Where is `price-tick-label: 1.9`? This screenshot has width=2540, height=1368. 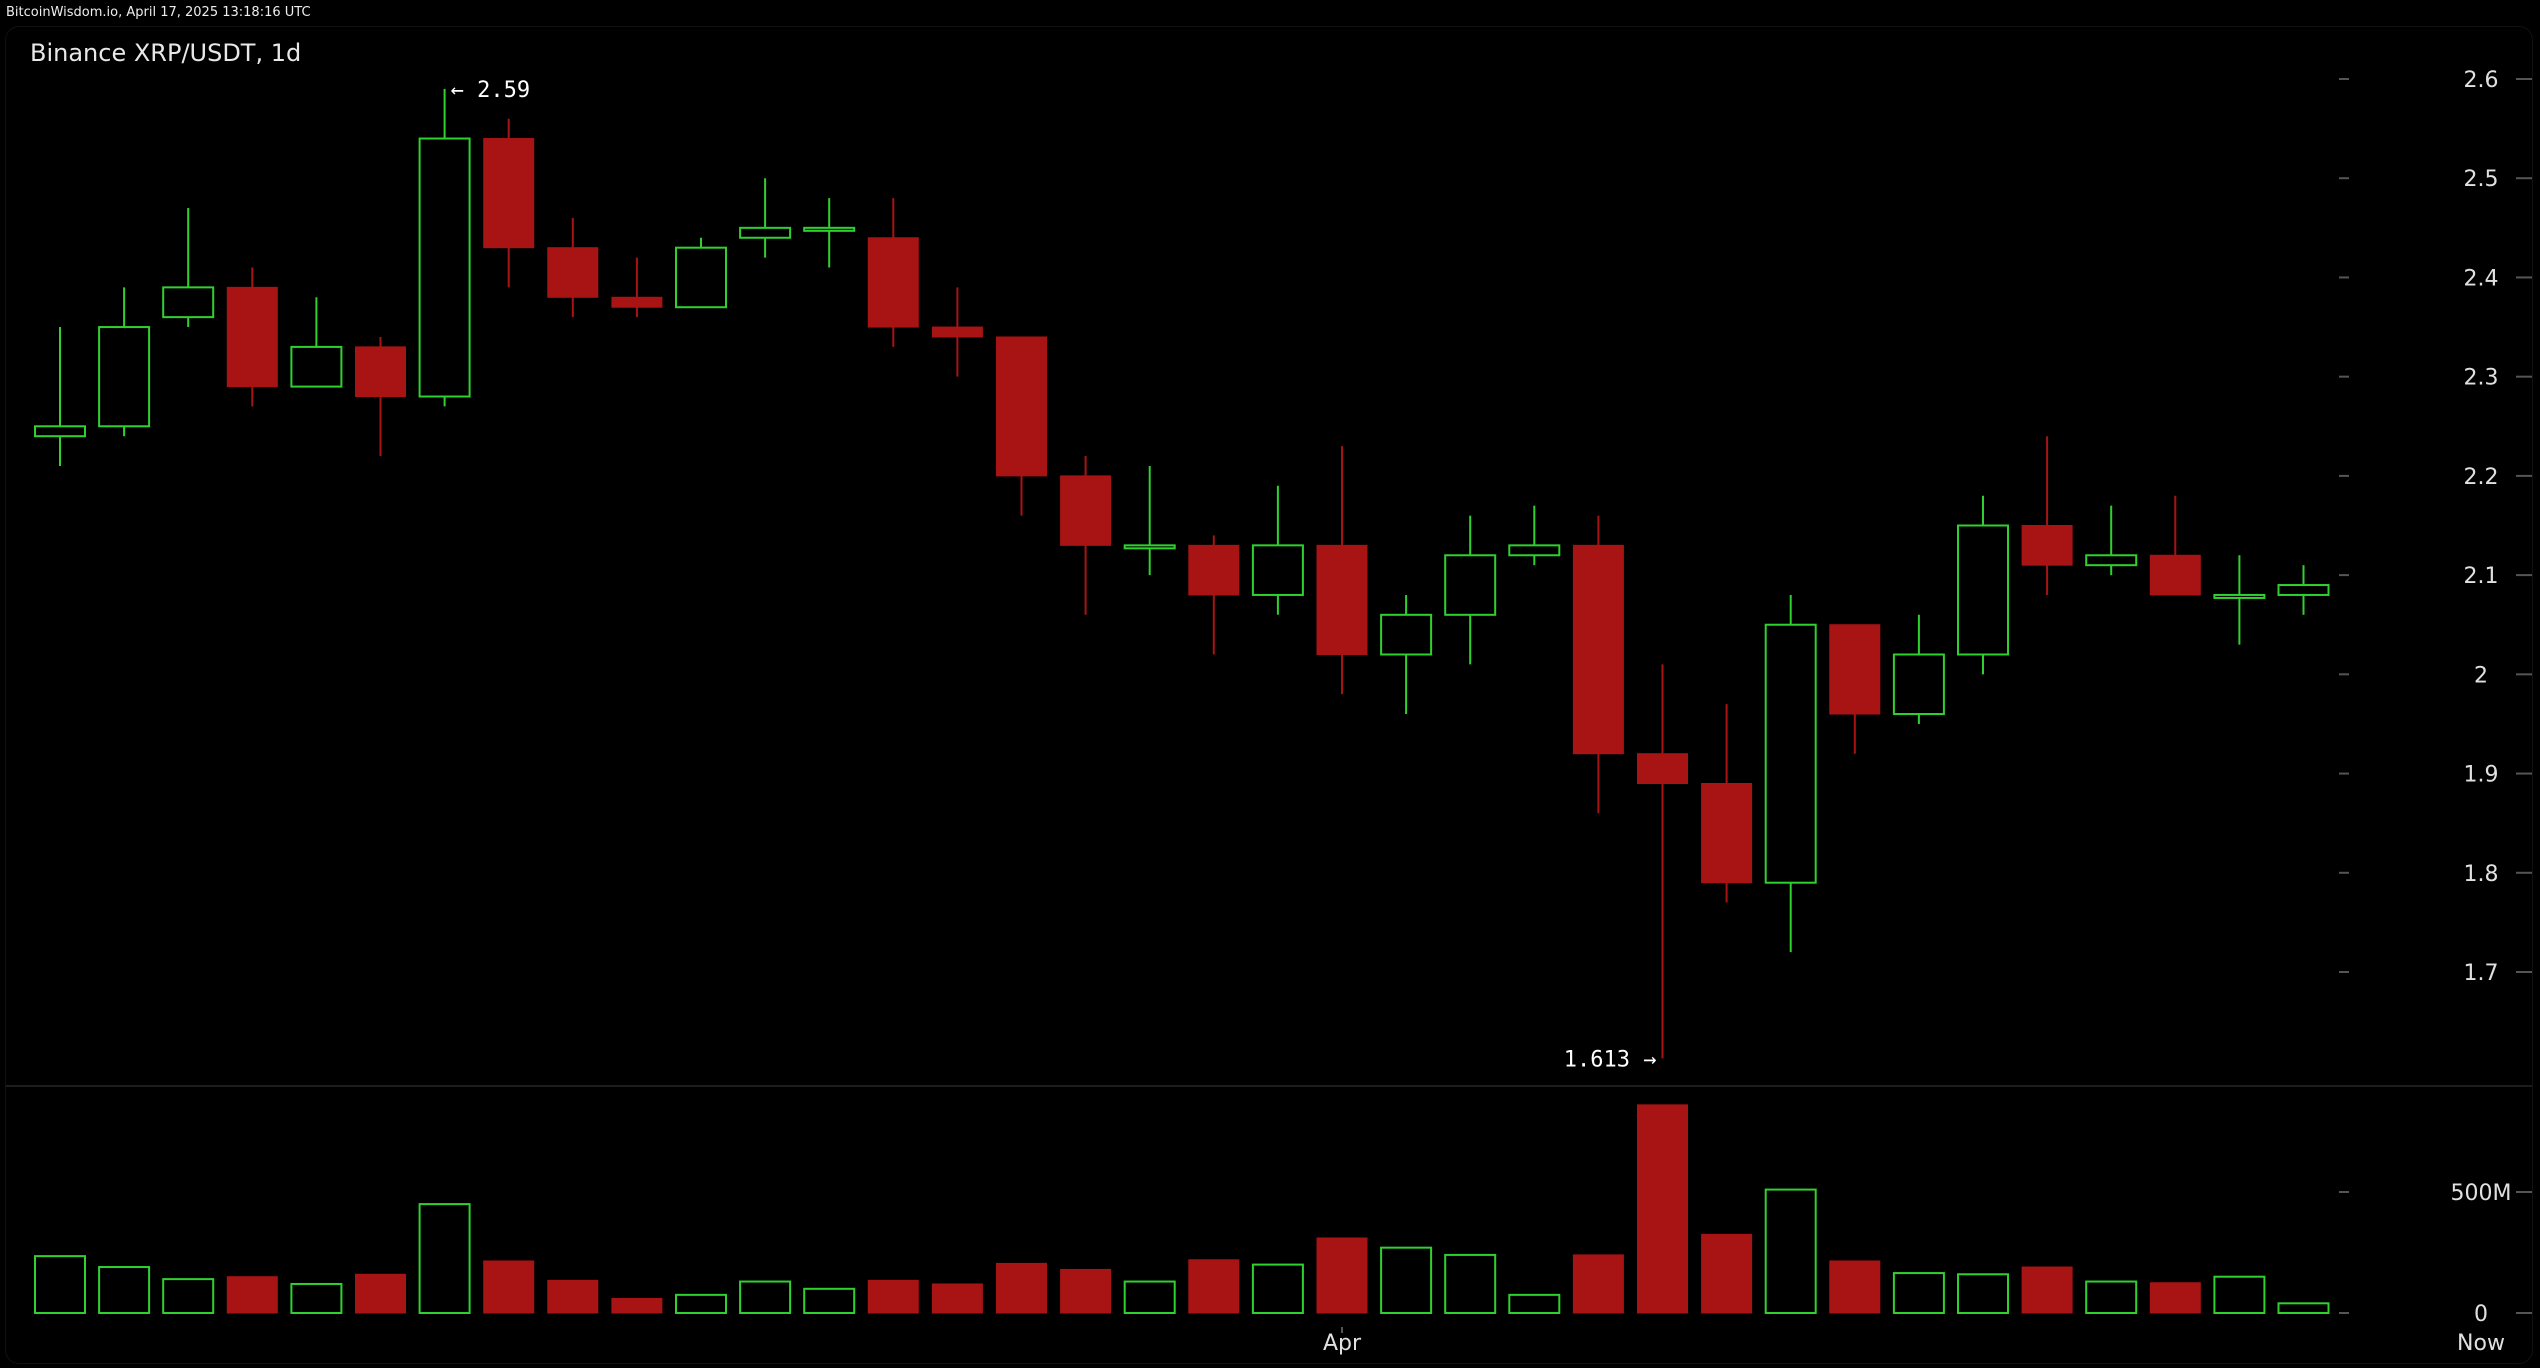
price-tick-label: 1.9 is located at coordinates (2481, 775).